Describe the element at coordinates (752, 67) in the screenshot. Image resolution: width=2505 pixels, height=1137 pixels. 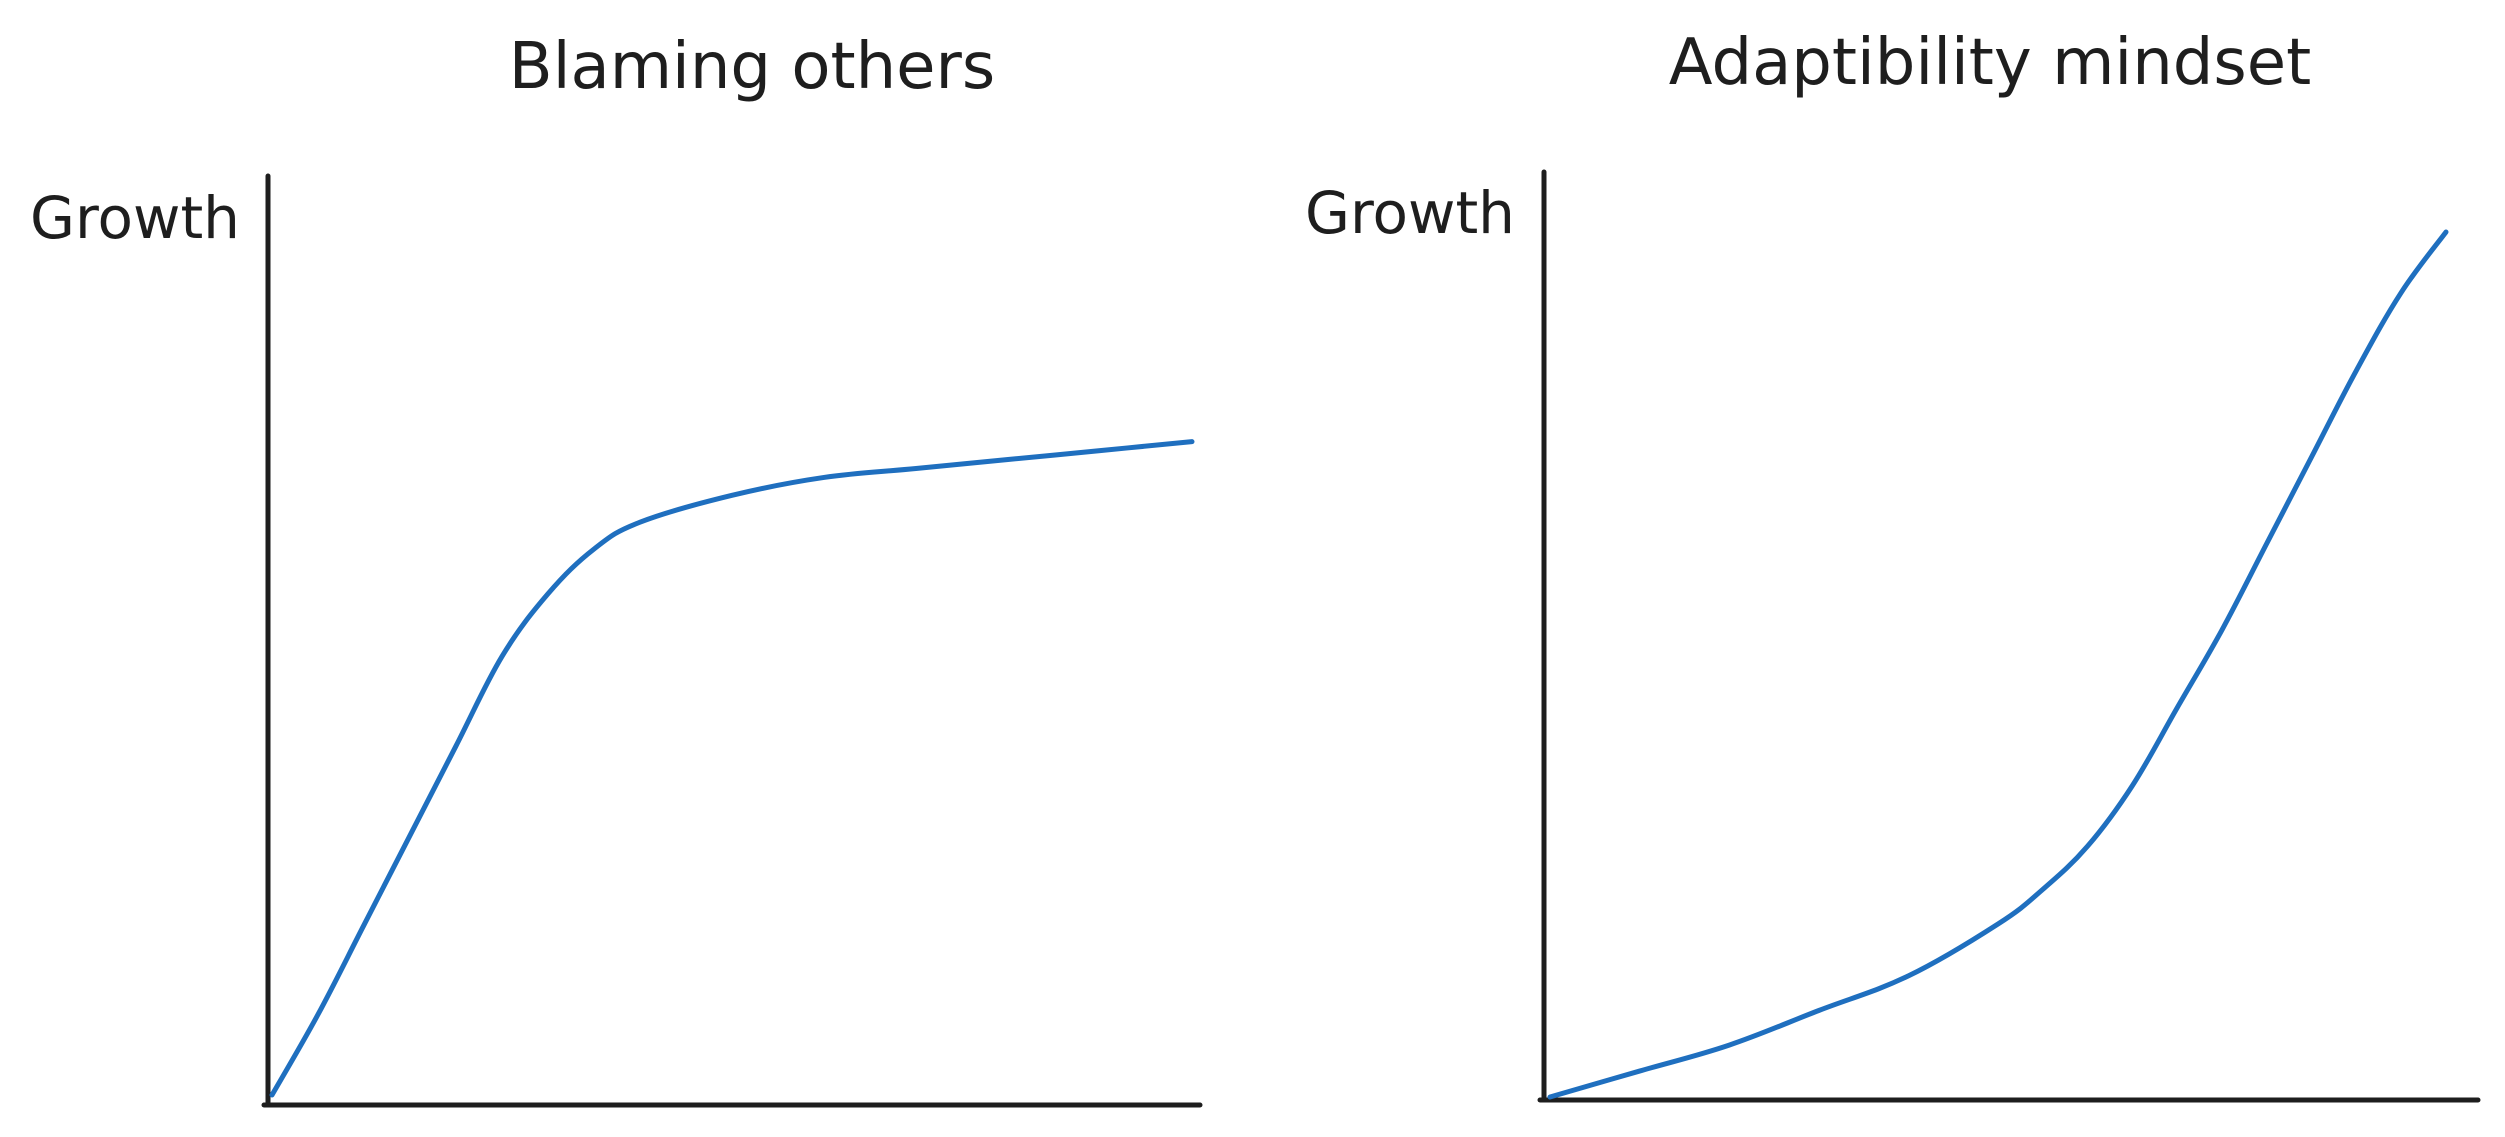
I see `chart-title: Blaming others` at that location.